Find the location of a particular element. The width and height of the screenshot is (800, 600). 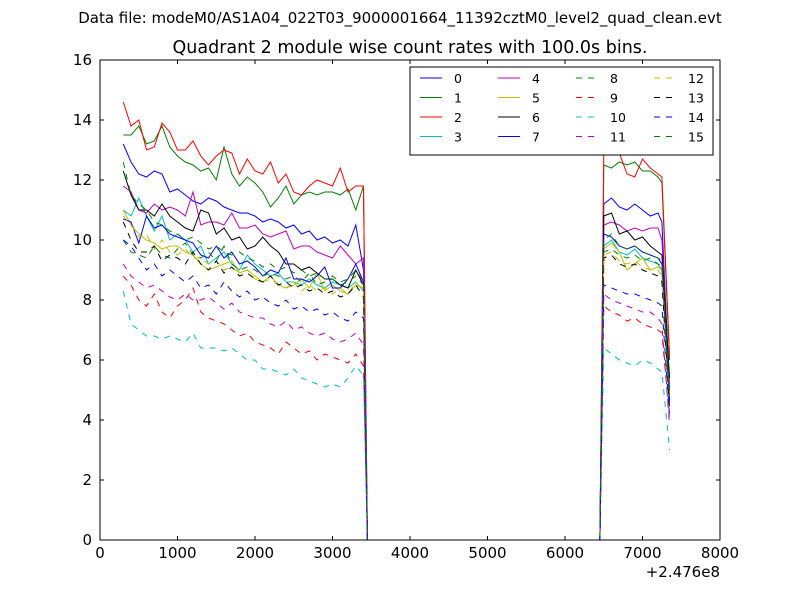

y-tick-label: 2 is located at coordinates (87, 480).